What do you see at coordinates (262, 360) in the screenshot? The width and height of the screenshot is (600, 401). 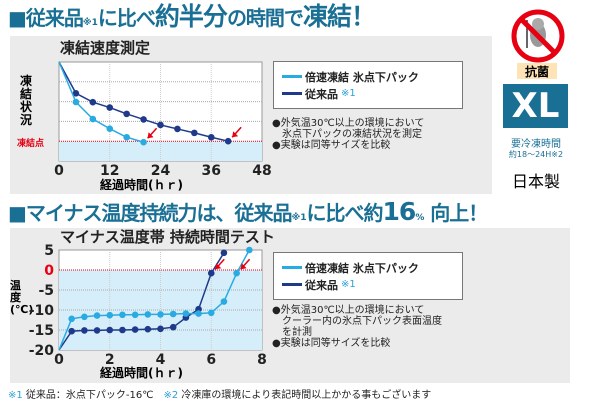 I see `x-tick-label: 8` at bounding box center [262, 360].